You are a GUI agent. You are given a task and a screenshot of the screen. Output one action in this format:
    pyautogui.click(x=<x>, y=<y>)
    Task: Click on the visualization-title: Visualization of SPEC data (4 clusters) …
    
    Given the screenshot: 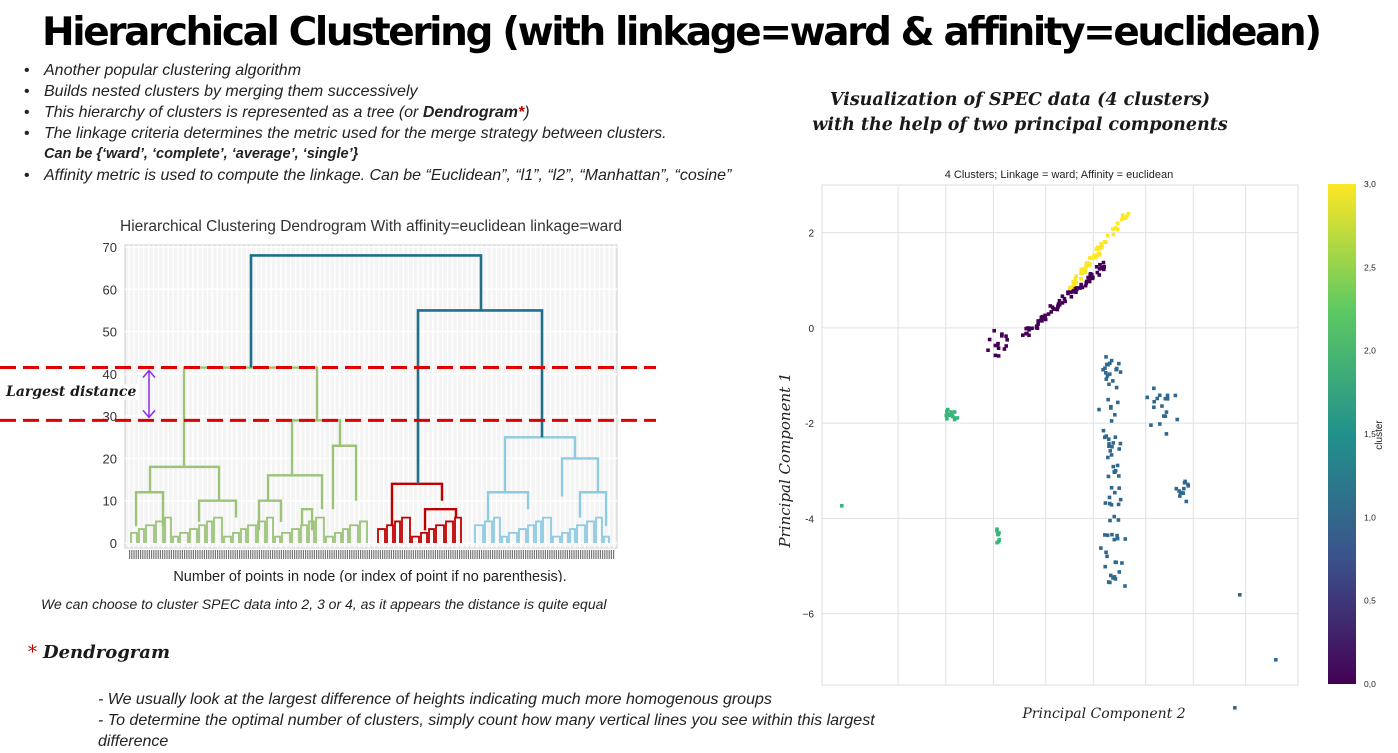 What is the action you would take?
    pyautogui.click(x=1020, y=112)
    